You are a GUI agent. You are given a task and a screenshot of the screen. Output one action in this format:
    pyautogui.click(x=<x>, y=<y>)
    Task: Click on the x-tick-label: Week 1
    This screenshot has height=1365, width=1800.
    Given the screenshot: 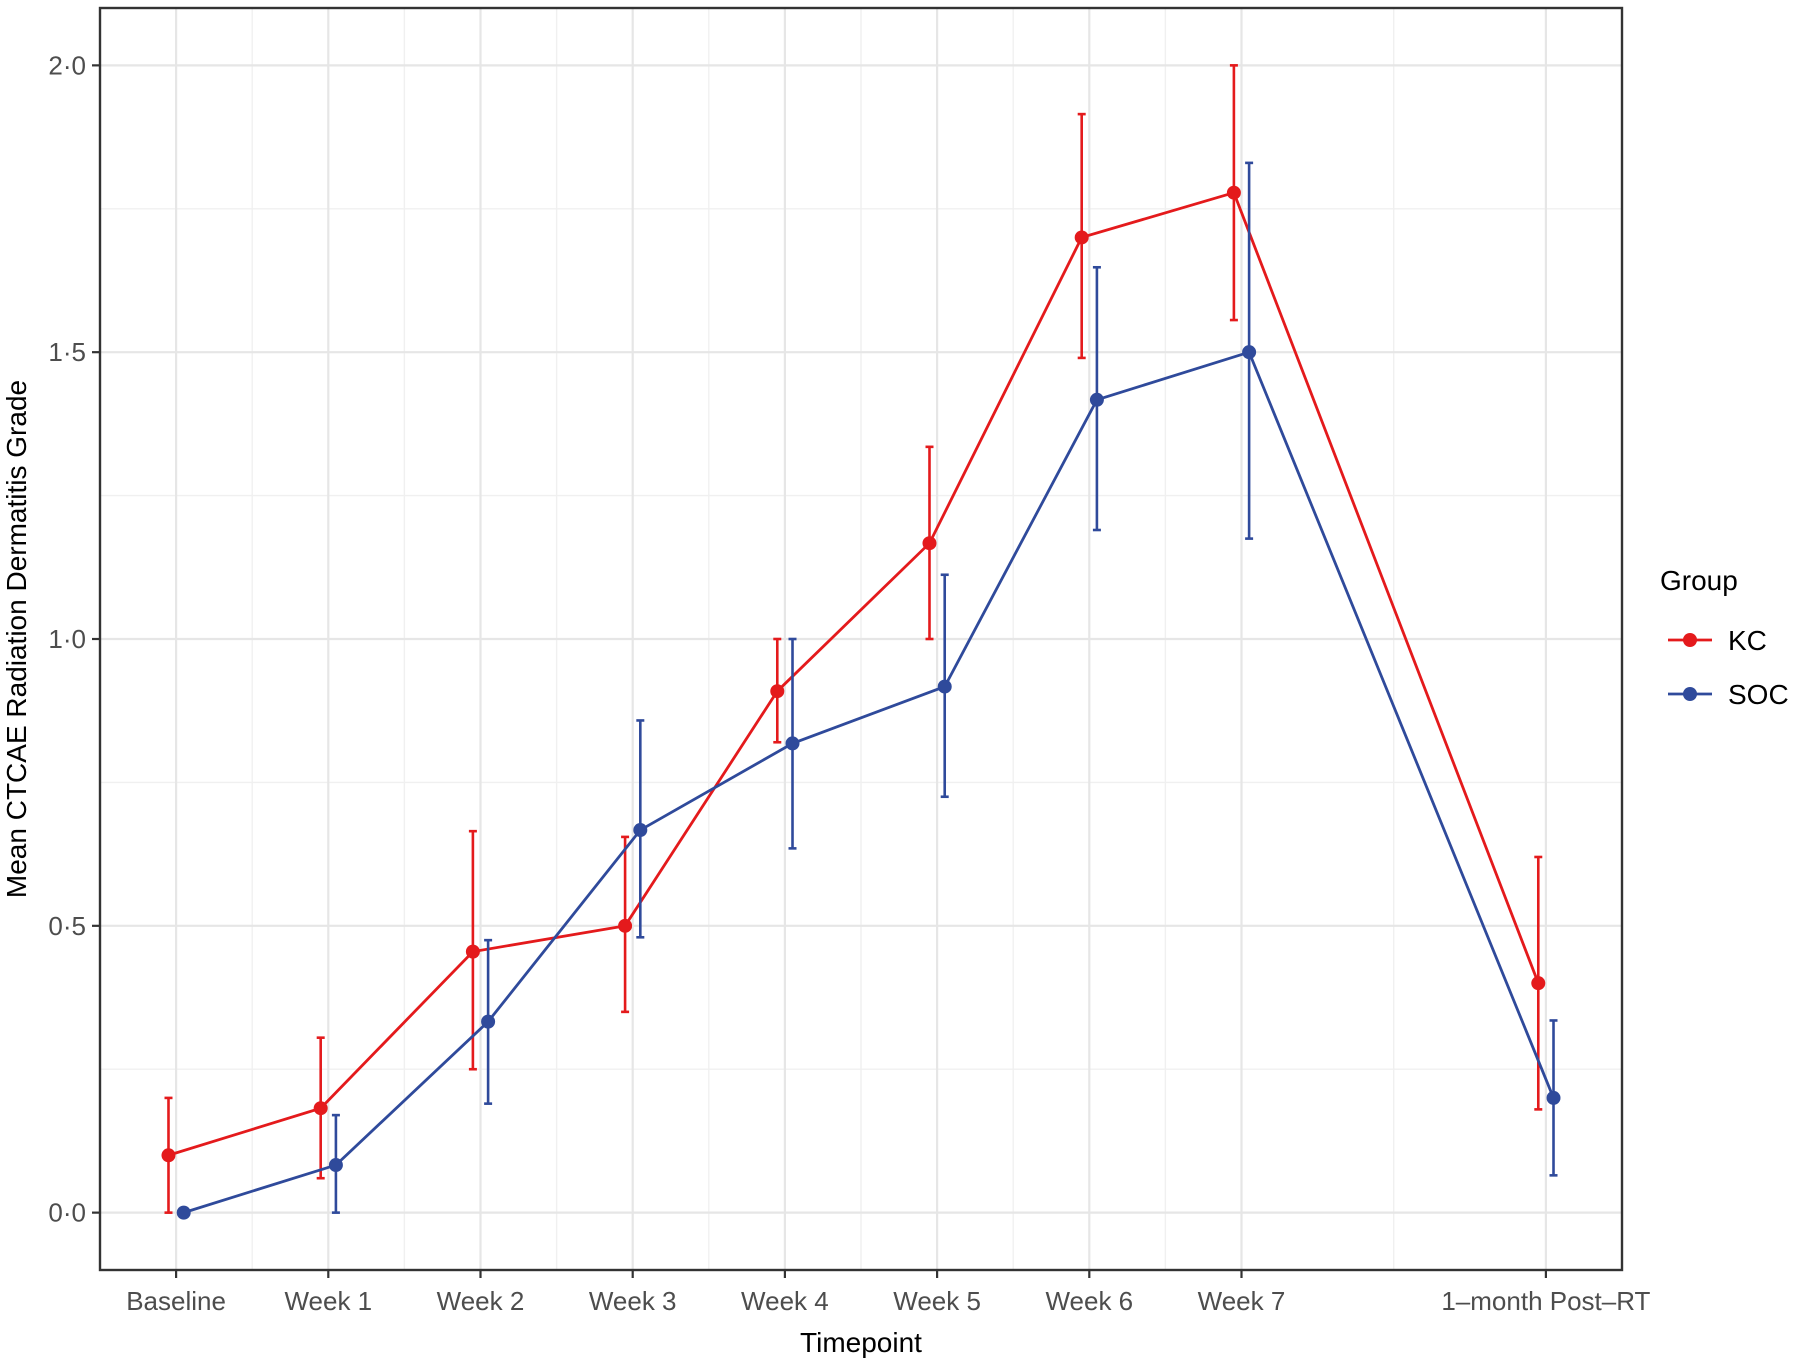 What is the action you would take?
    pyautogui.click(x=328, y=1301)
    